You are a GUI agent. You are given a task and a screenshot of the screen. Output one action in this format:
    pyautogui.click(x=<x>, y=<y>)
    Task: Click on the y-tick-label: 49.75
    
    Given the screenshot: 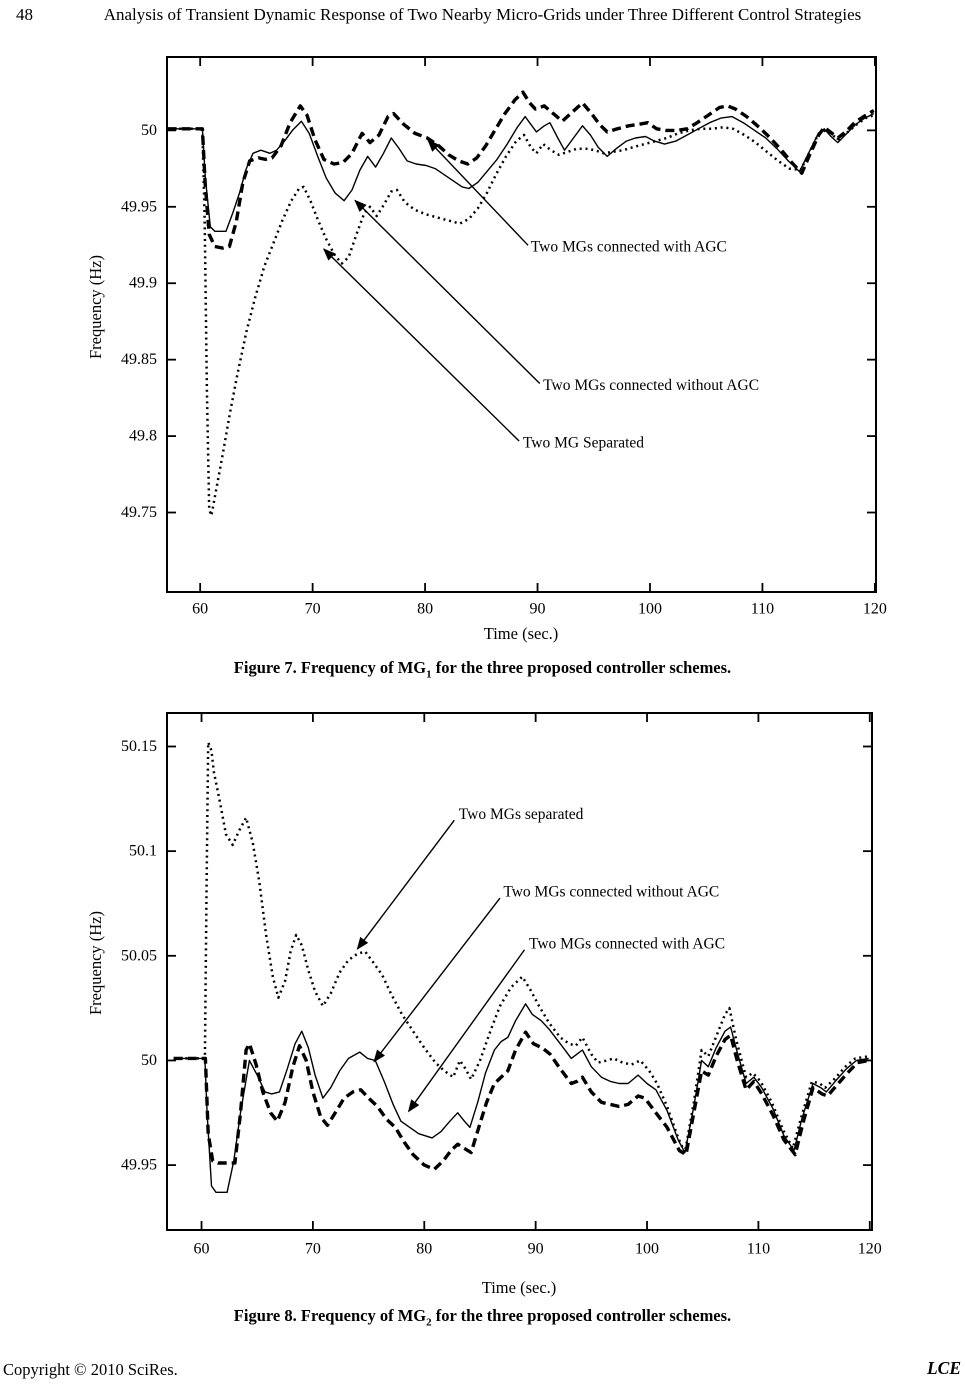 What is the action you would take?
    pyautogui.click(x=139, y=512)
    